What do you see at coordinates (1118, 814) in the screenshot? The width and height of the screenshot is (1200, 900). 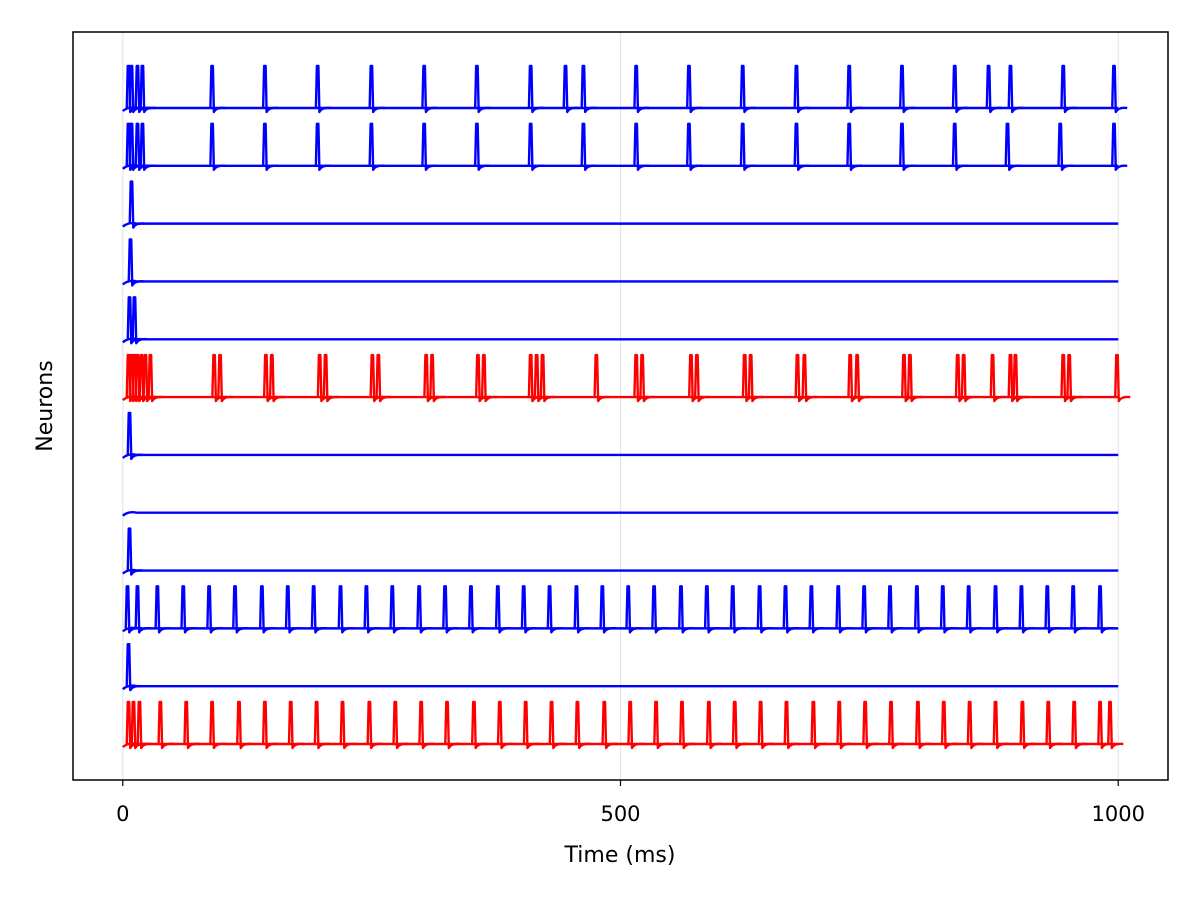 I see `x-tick-label: 1000` at bounding box center [1118, 814].